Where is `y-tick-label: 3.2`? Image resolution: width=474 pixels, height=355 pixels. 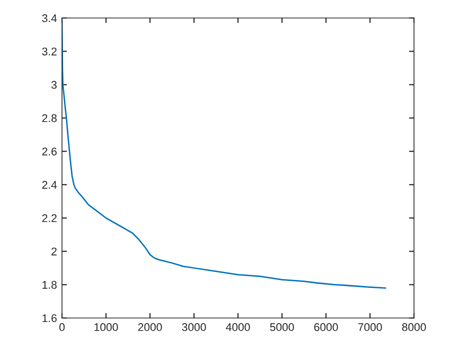
y-tick-label: 3.2 is located at coordinates (49, 52).